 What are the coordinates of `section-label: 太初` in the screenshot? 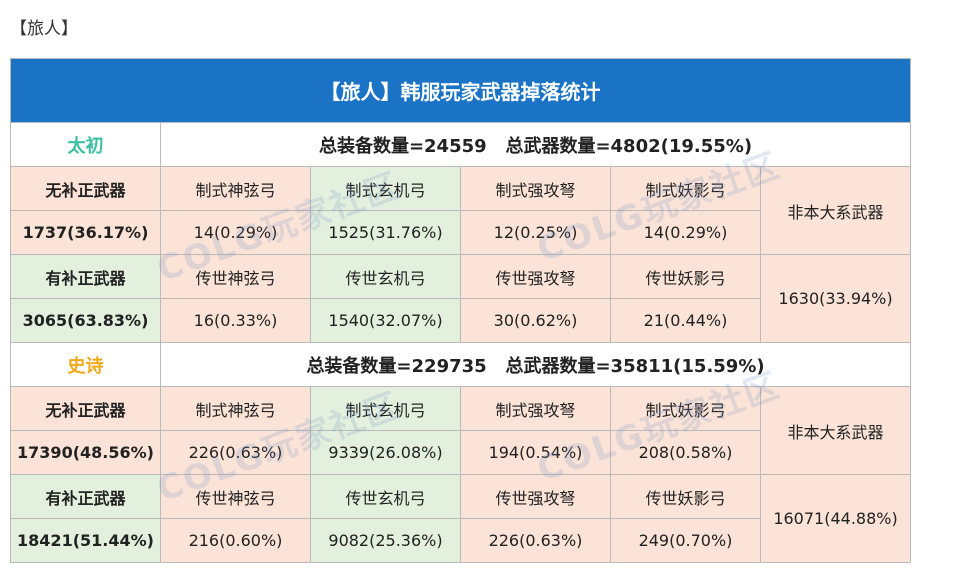 It's located at (85, 144).